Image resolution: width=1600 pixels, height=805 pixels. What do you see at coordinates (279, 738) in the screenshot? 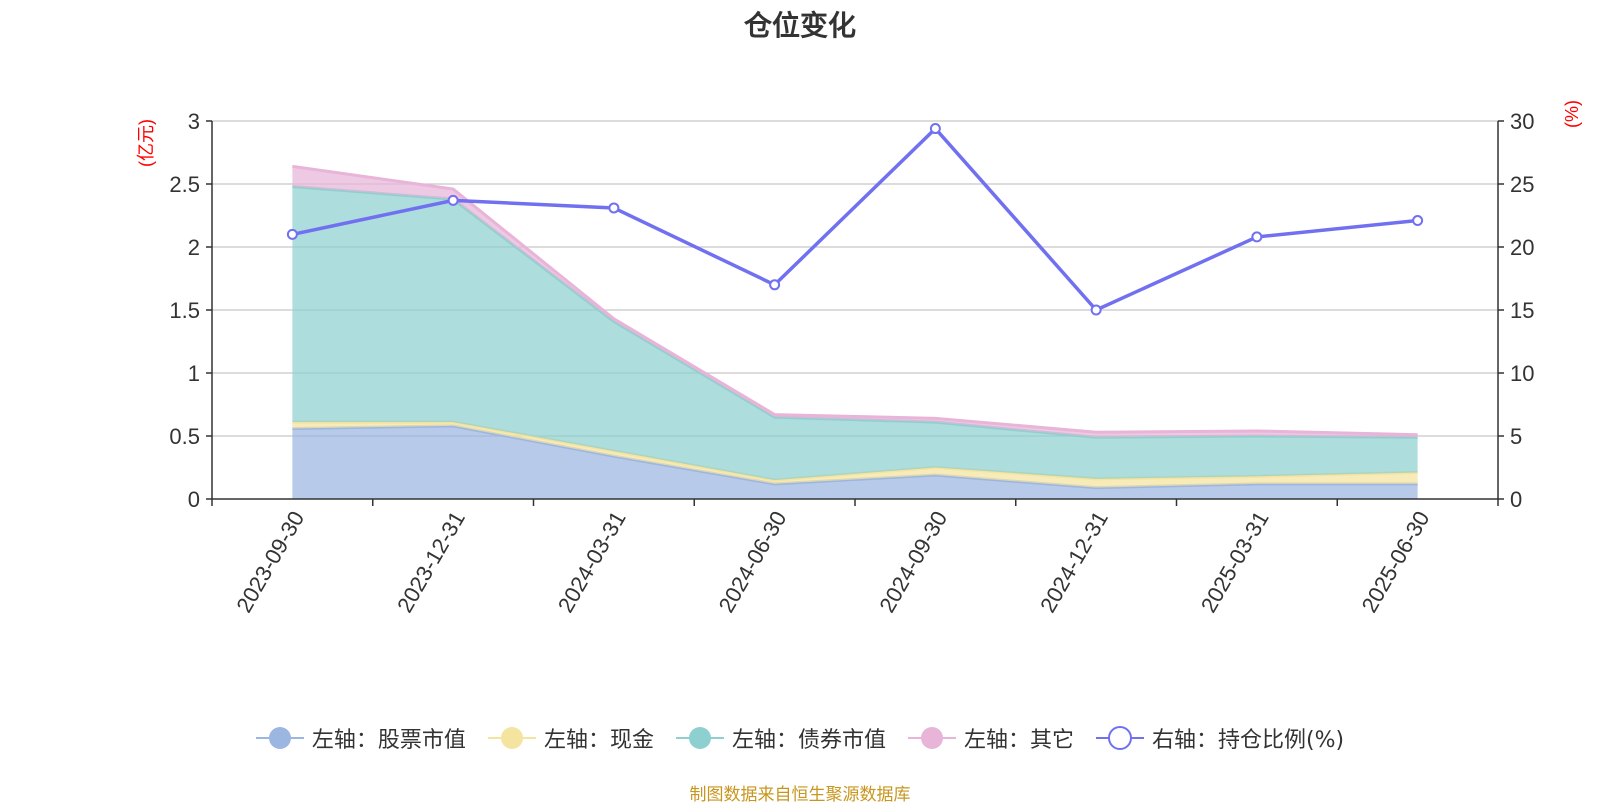
I see `legend-marker-stock` at bounding box center [279, 738].